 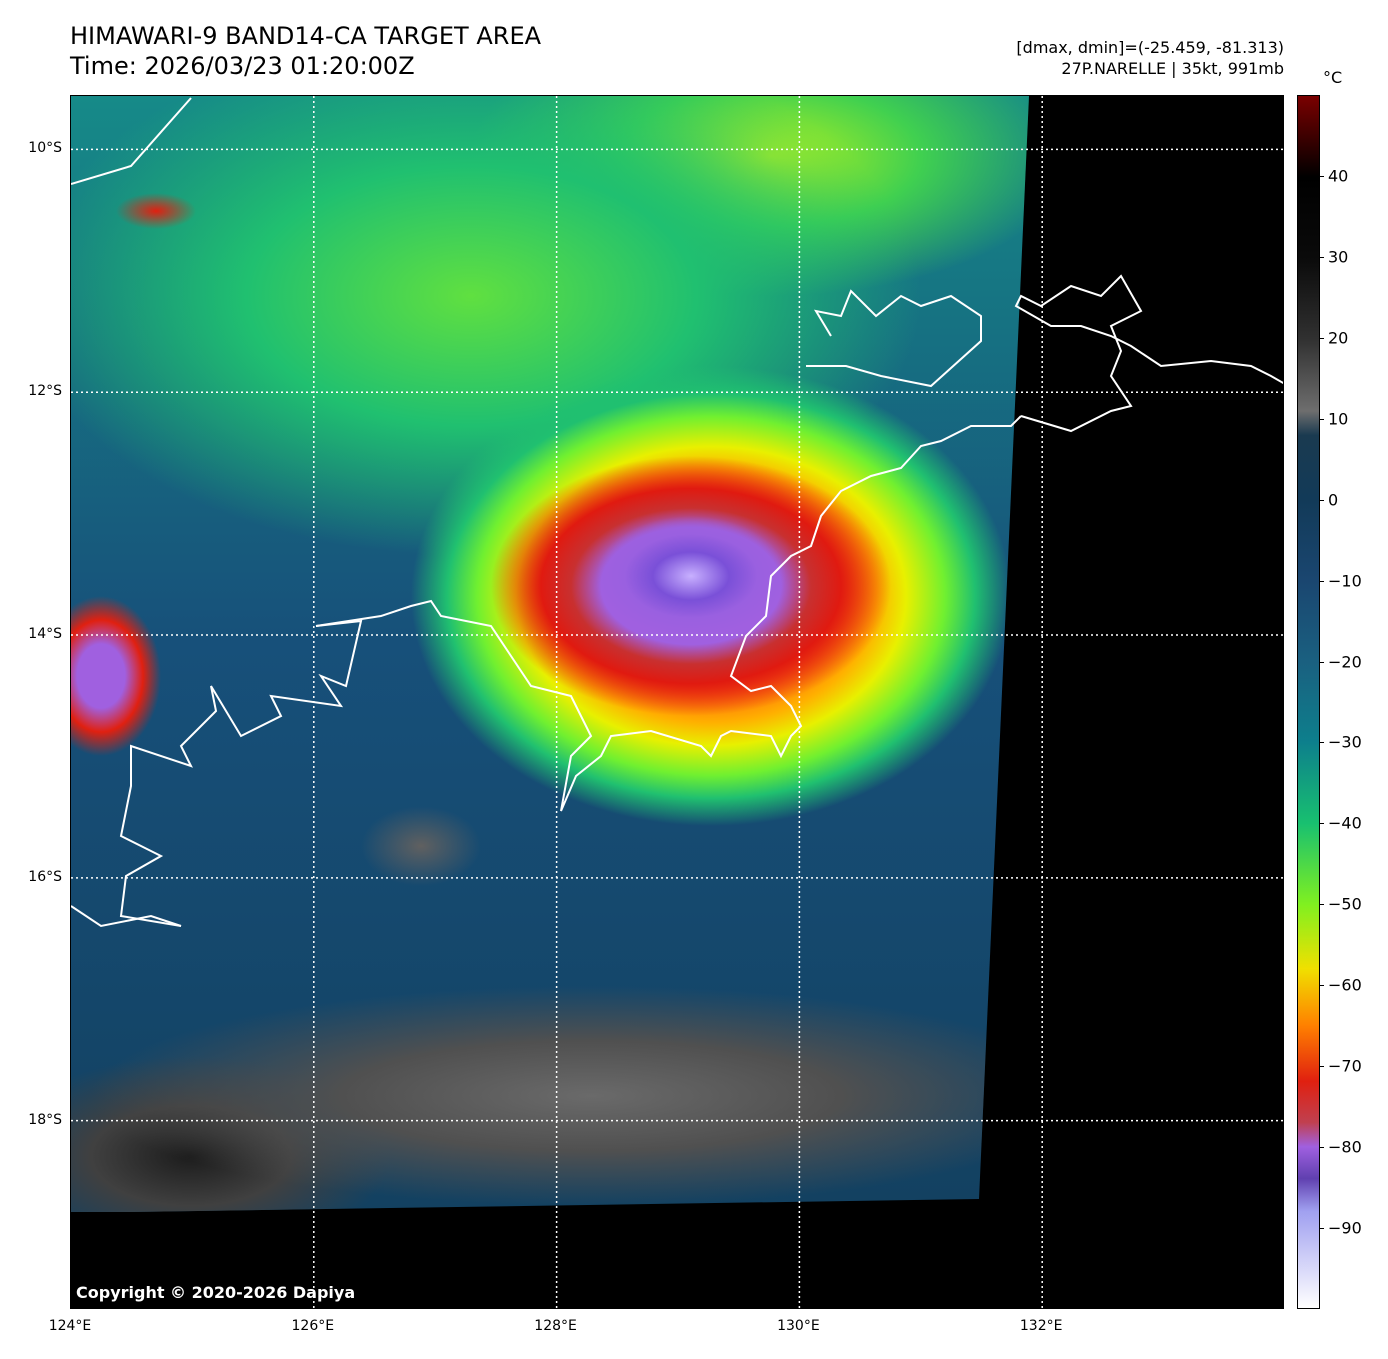 What do you see at coordinates (45, 634) in the screenshot?
I see `latitude-label: 14°S` at bounding box center [45, 634].